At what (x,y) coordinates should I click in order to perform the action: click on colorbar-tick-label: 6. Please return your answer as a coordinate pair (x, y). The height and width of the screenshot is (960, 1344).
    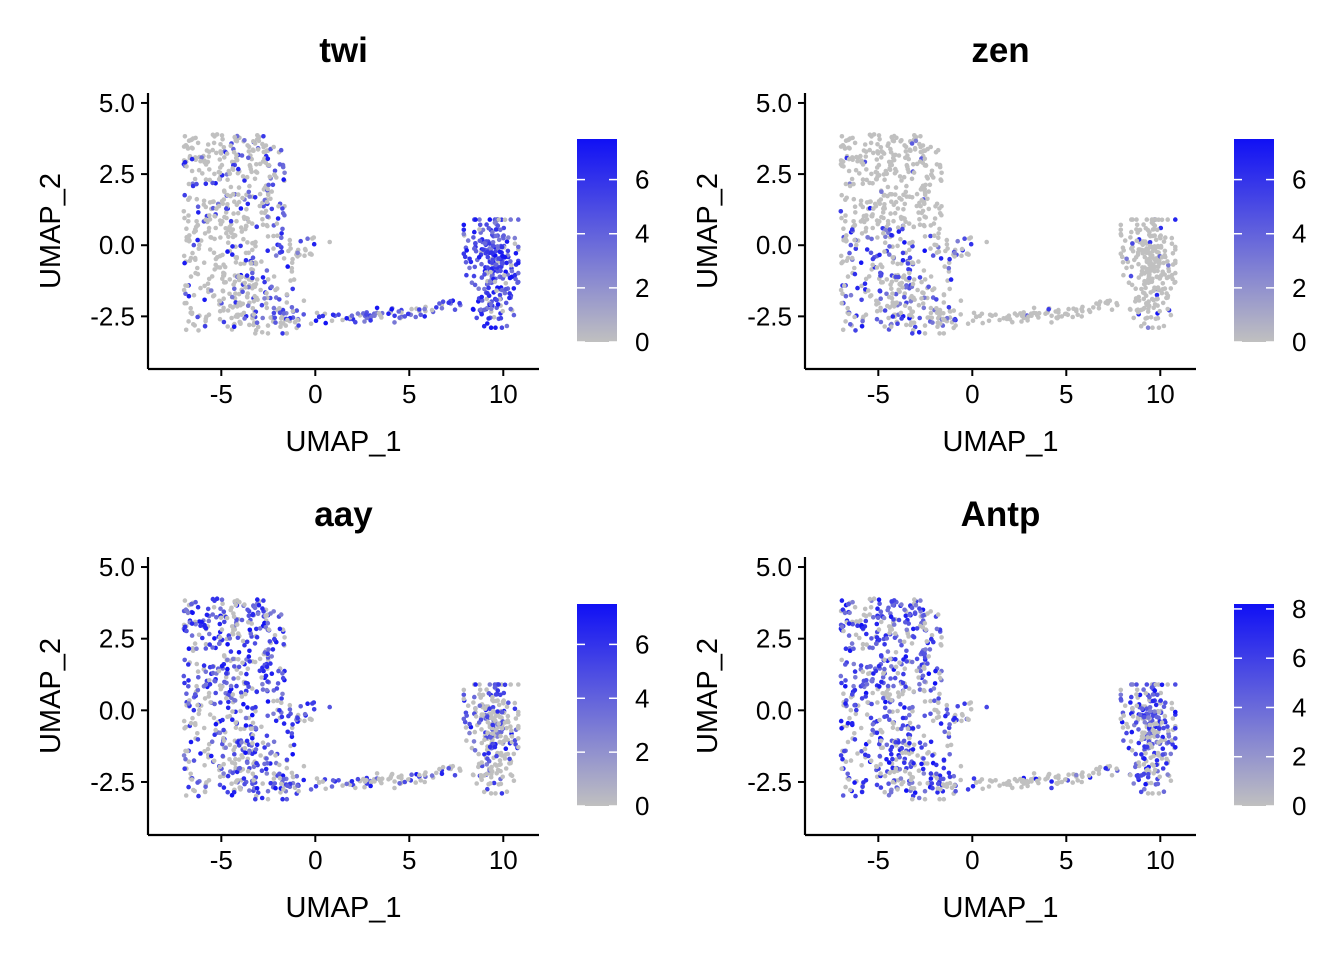
    Looking at the image, I should click on (642, 180).